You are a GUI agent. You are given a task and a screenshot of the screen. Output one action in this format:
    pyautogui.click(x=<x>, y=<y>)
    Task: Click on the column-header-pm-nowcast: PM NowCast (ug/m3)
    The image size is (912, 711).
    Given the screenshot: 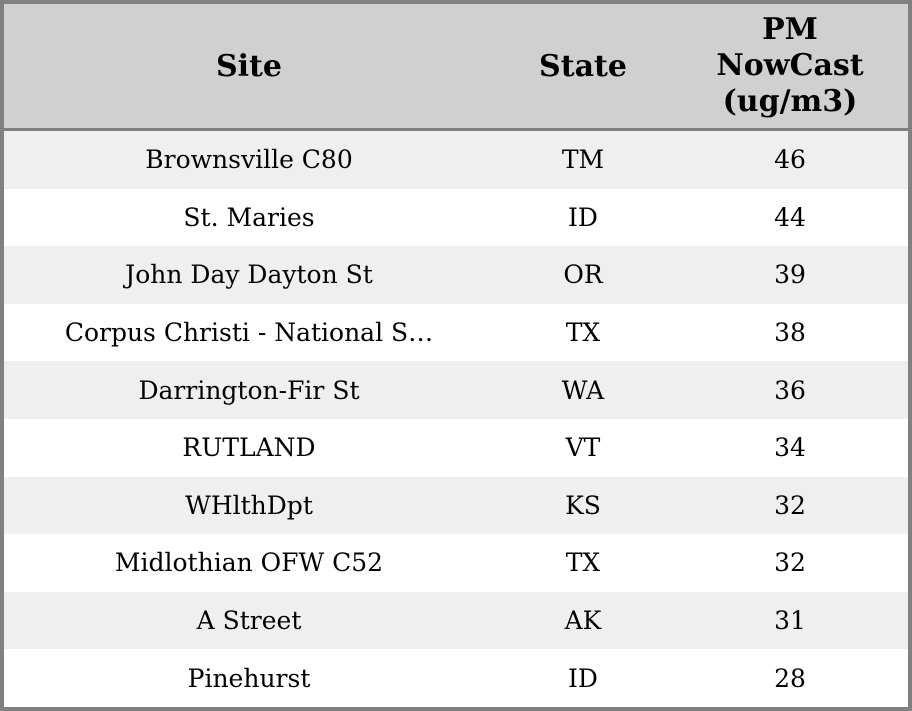 What is the action you would take?
    pyautogui.click(x=790, y=65)
    